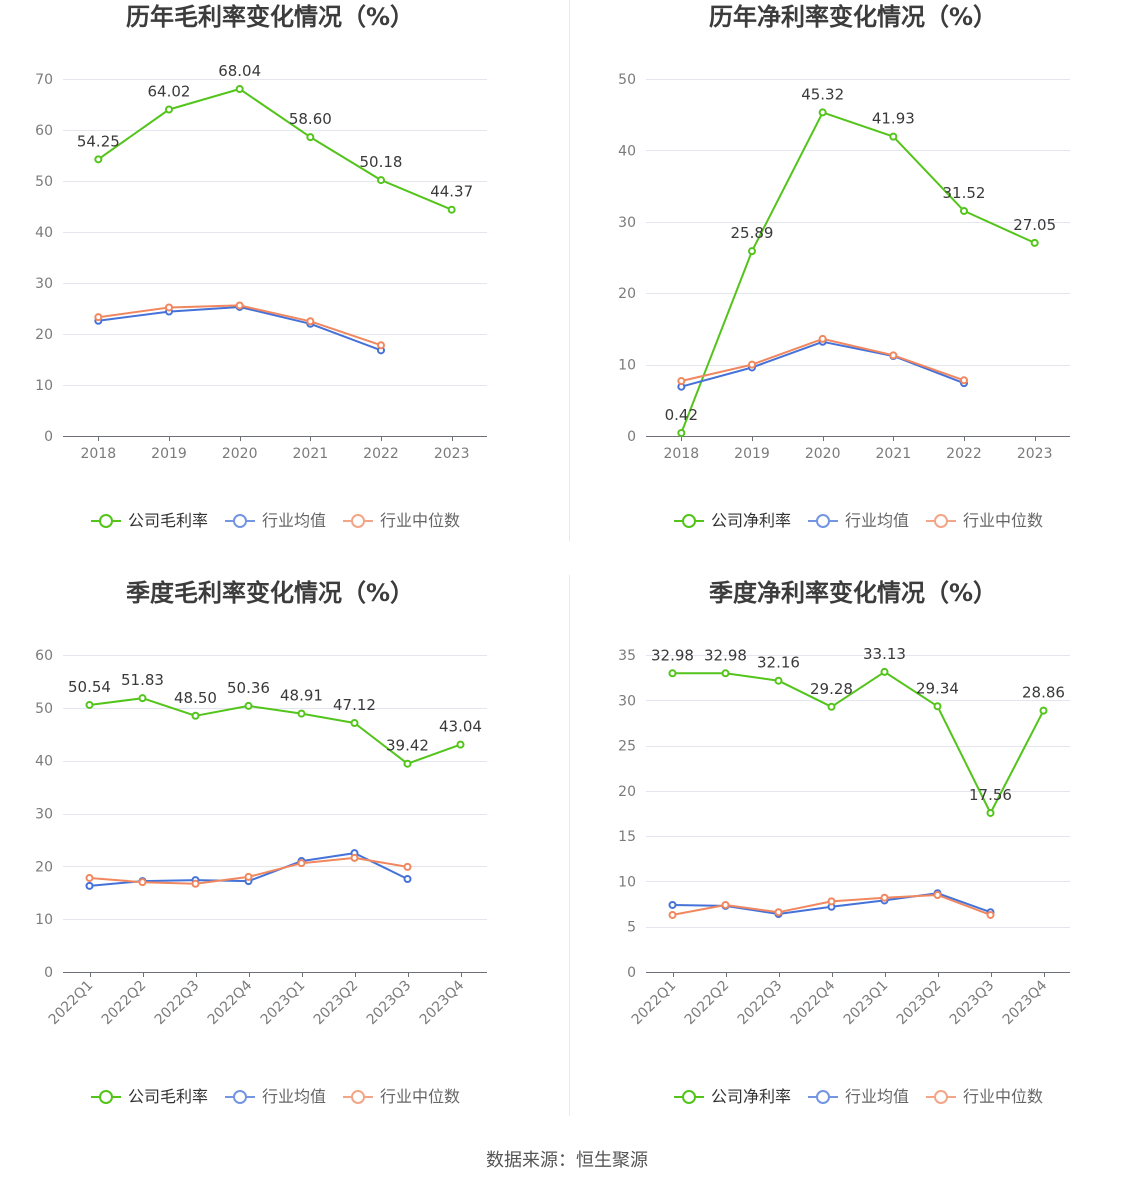 The width and height of the screenshot is (1134, 1188). Describe the element at coordinates (750, 1096) in the screenshot. I see `legend-label: 公司净利率` at that location.